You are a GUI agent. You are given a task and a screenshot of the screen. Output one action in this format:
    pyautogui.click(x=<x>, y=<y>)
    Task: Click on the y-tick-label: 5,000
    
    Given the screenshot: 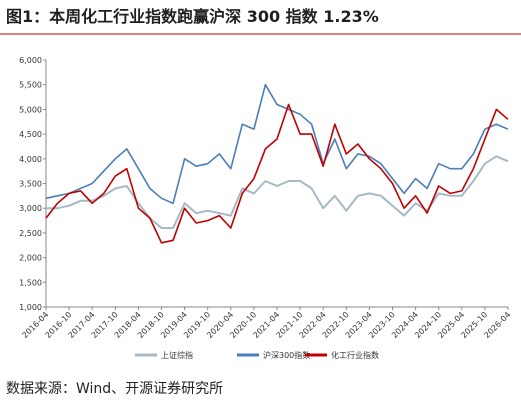 What is the action you would take?
    pyautogui.click(x=30, y=109)
    